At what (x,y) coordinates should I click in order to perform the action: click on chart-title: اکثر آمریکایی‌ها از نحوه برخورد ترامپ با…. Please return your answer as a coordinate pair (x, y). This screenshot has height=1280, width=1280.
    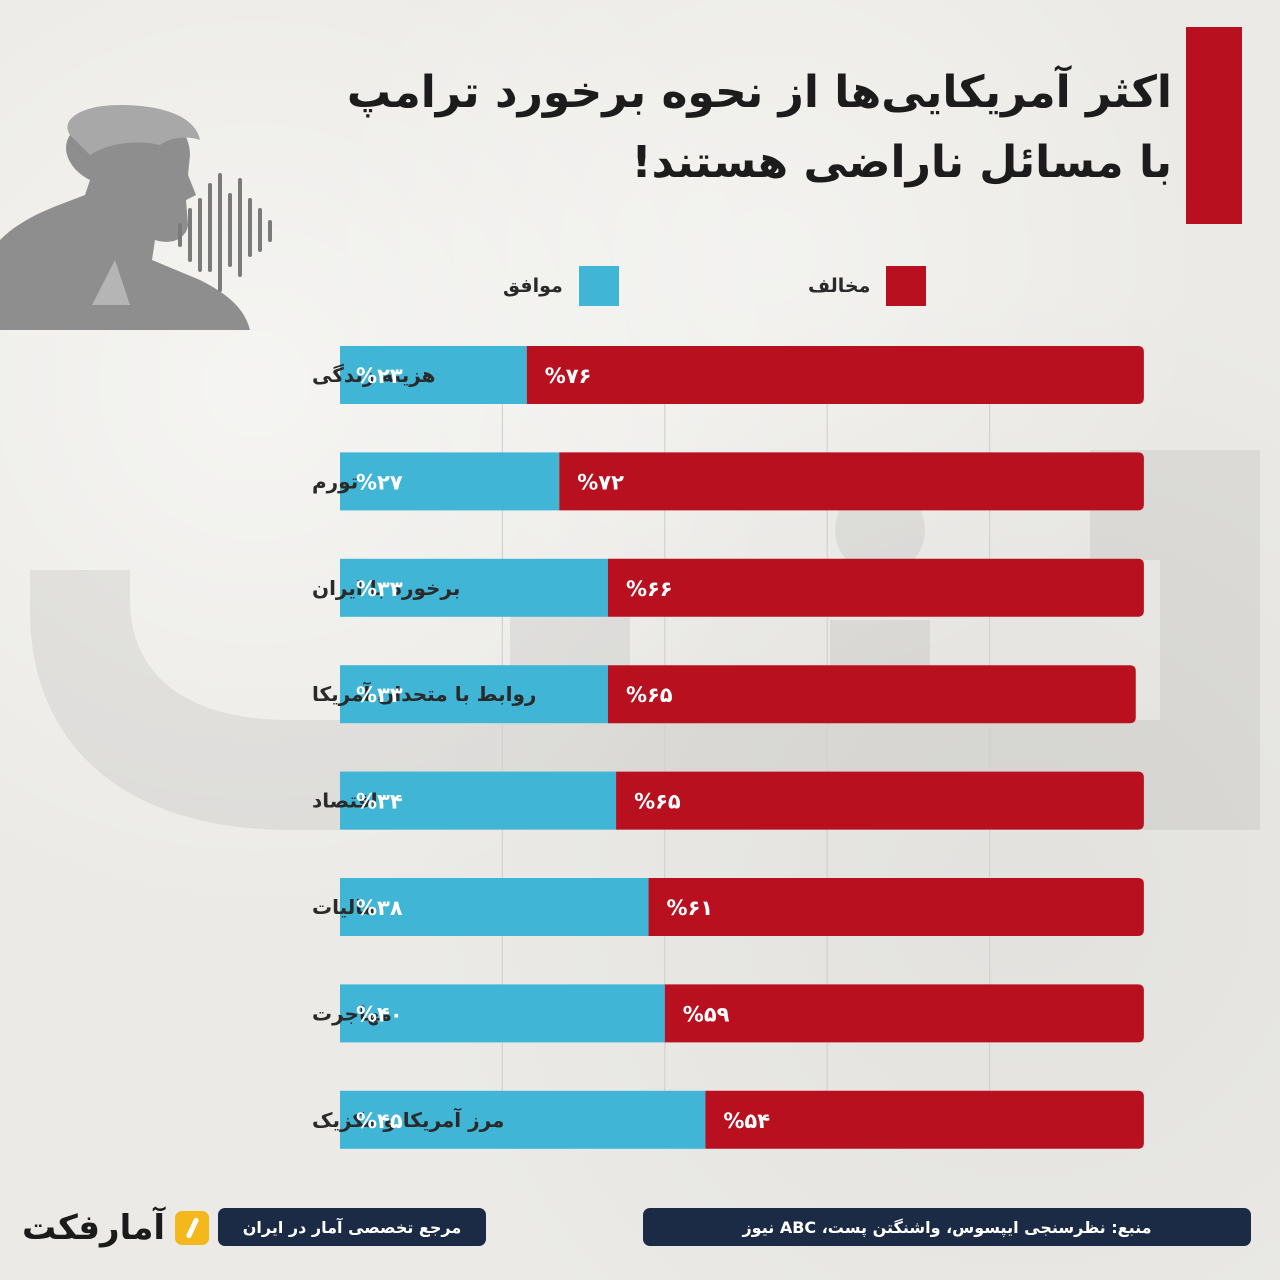
    Looking at the image, I should click on (692, 128).